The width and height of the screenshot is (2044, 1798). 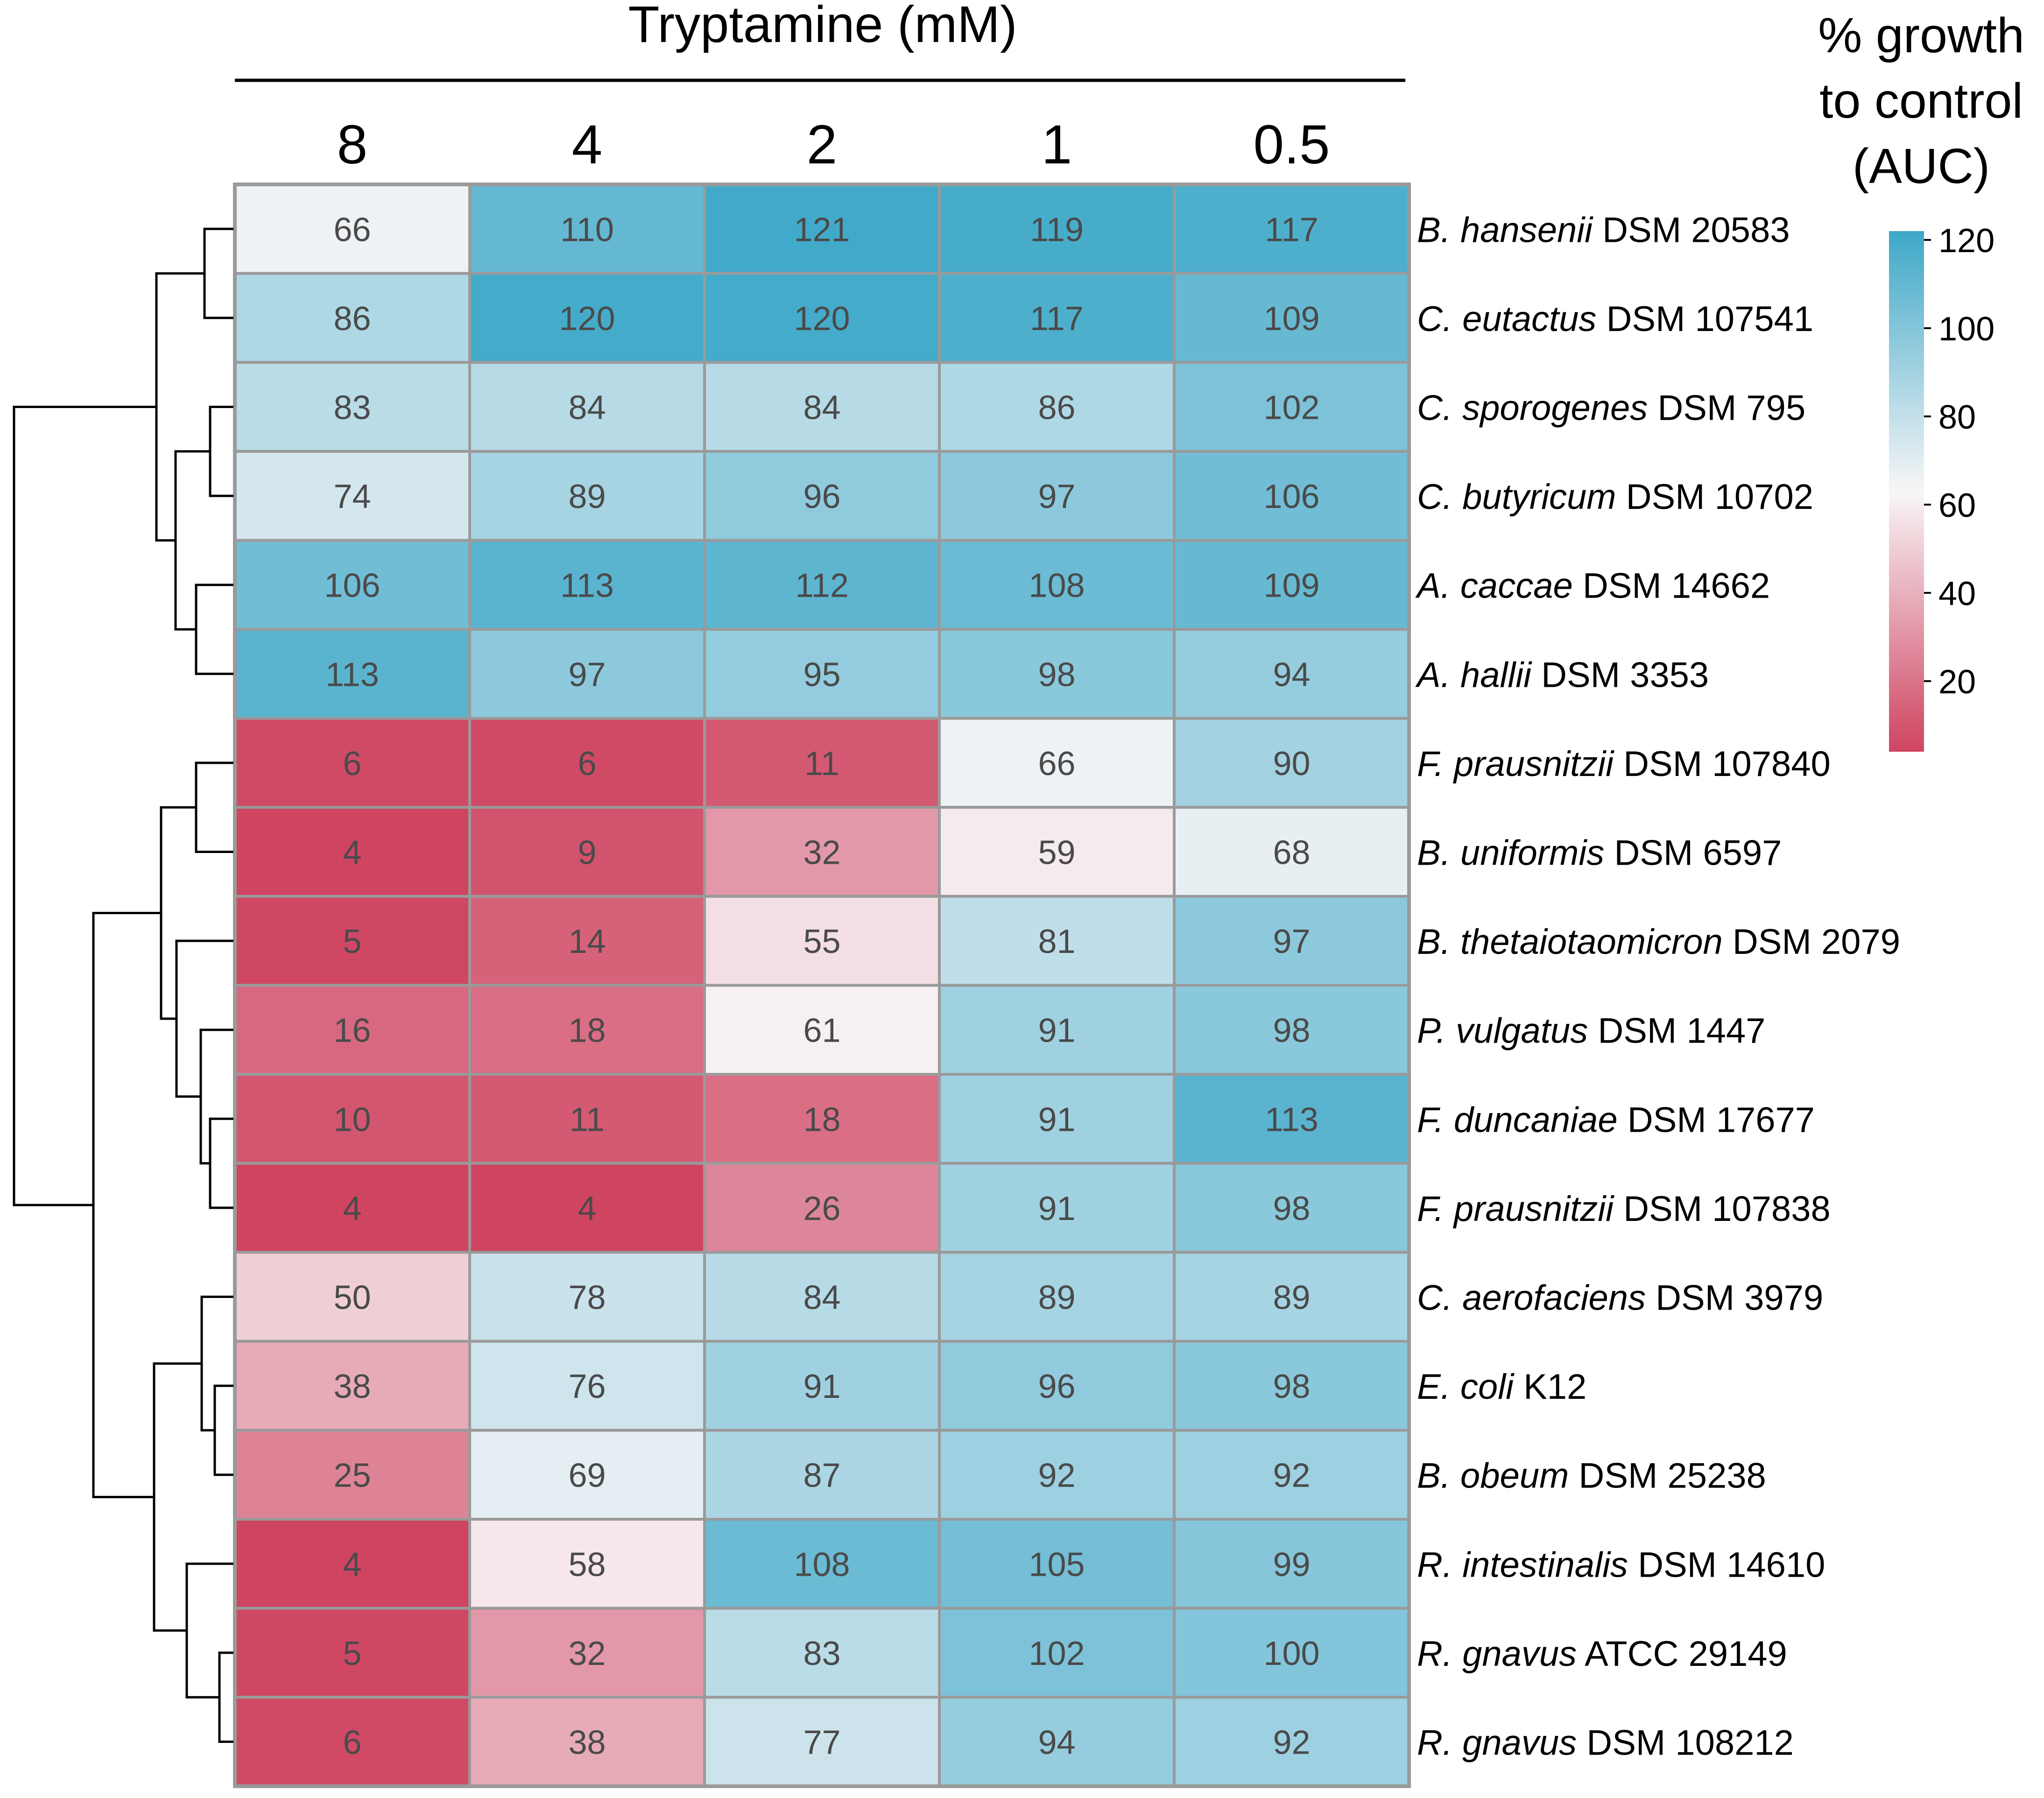 I want to click on column-label: 0.5, so click(x=1291, y=145).